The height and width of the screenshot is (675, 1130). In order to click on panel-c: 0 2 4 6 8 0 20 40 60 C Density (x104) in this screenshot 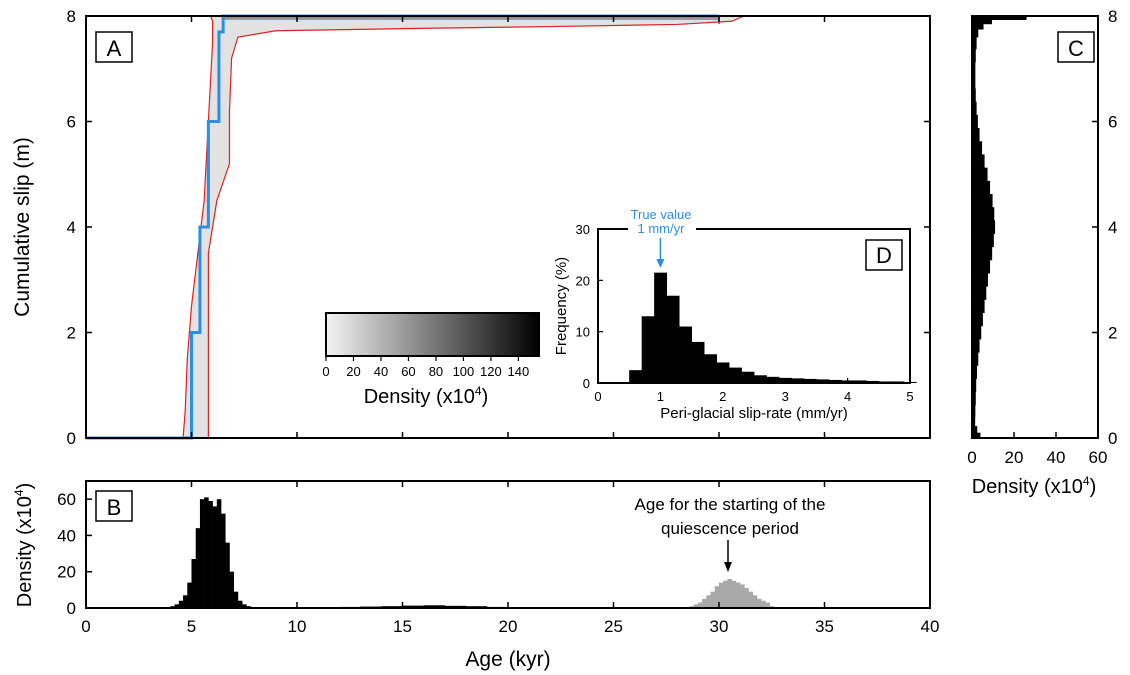, I will do `click(1042, 252)`.